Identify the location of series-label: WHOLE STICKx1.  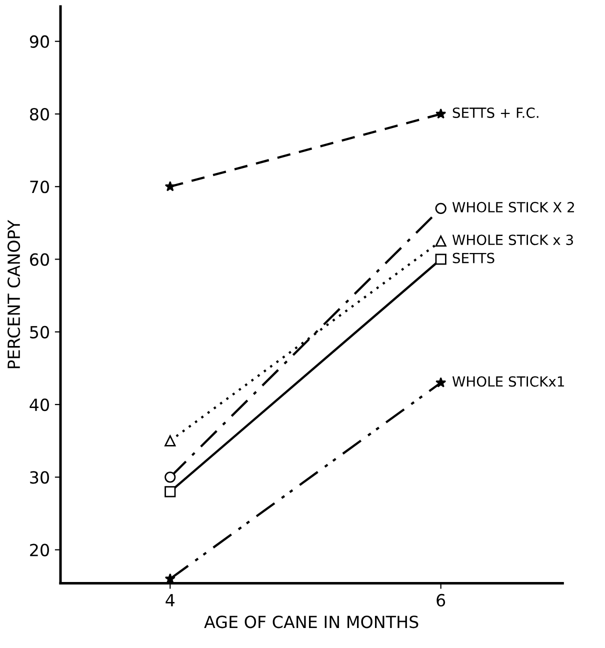
(508, 381).